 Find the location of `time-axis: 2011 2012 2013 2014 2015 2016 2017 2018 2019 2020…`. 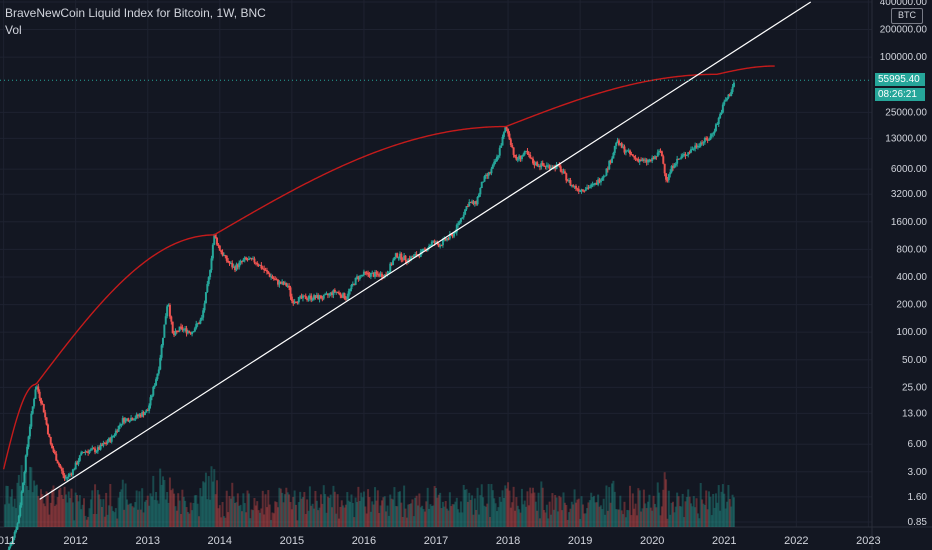

time-axis: 2011 2012 2013 2014 2015 2016 2017 2018 2019 2020… is located at coordinates (440, 541).